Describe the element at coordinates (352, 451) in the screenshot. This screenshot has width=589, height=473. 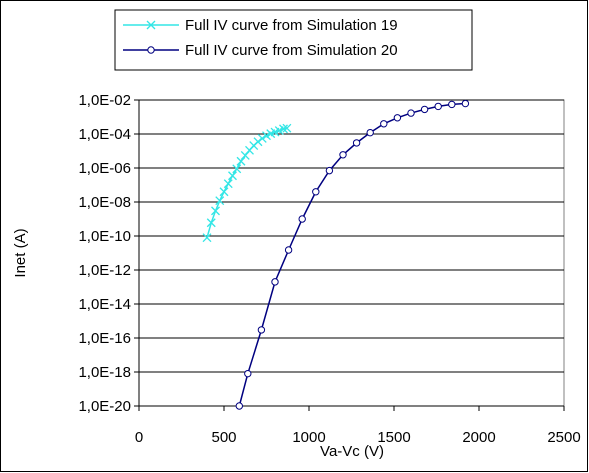
I see `x-axis-title: Va-Vc (V)` at that location.